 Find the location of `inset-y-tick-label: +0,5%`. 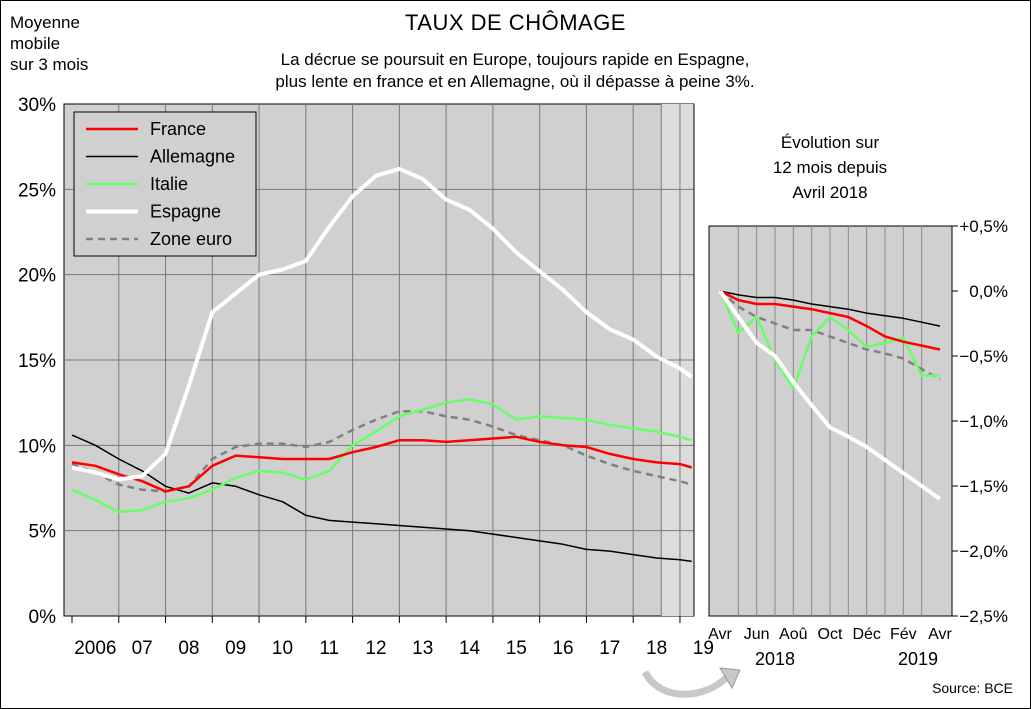

inset-y-tick-label: +0,5% is located at coordinates (983, 226).